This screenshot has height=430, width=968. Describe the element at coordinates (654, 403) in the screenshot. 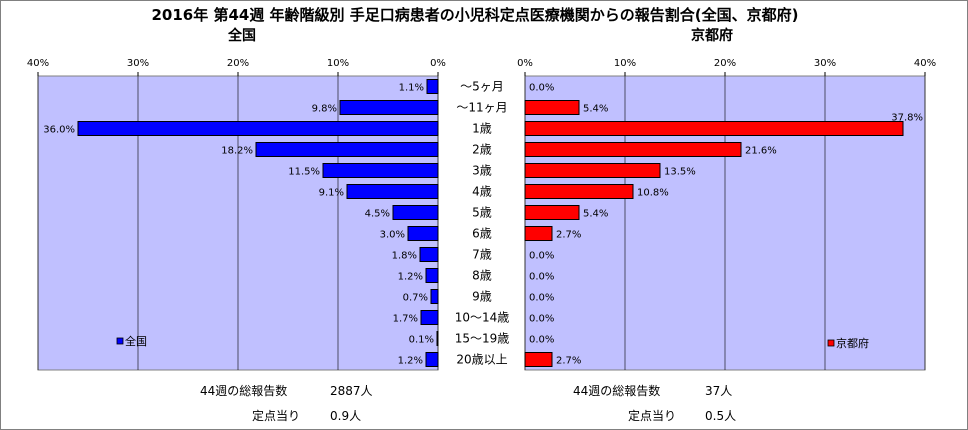

I see `kyoto-summary: 44週の総報告数 37人 定点当り 0.5人` at that location.